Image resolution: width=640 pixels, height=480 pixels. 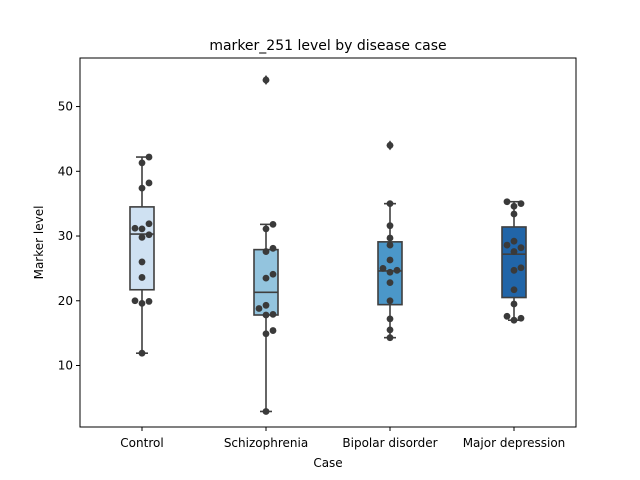 What do you see at coordinates (39, 243) in the screenshot?
I see `y-axis-label: Marker level` at bounding box center [39, 243].